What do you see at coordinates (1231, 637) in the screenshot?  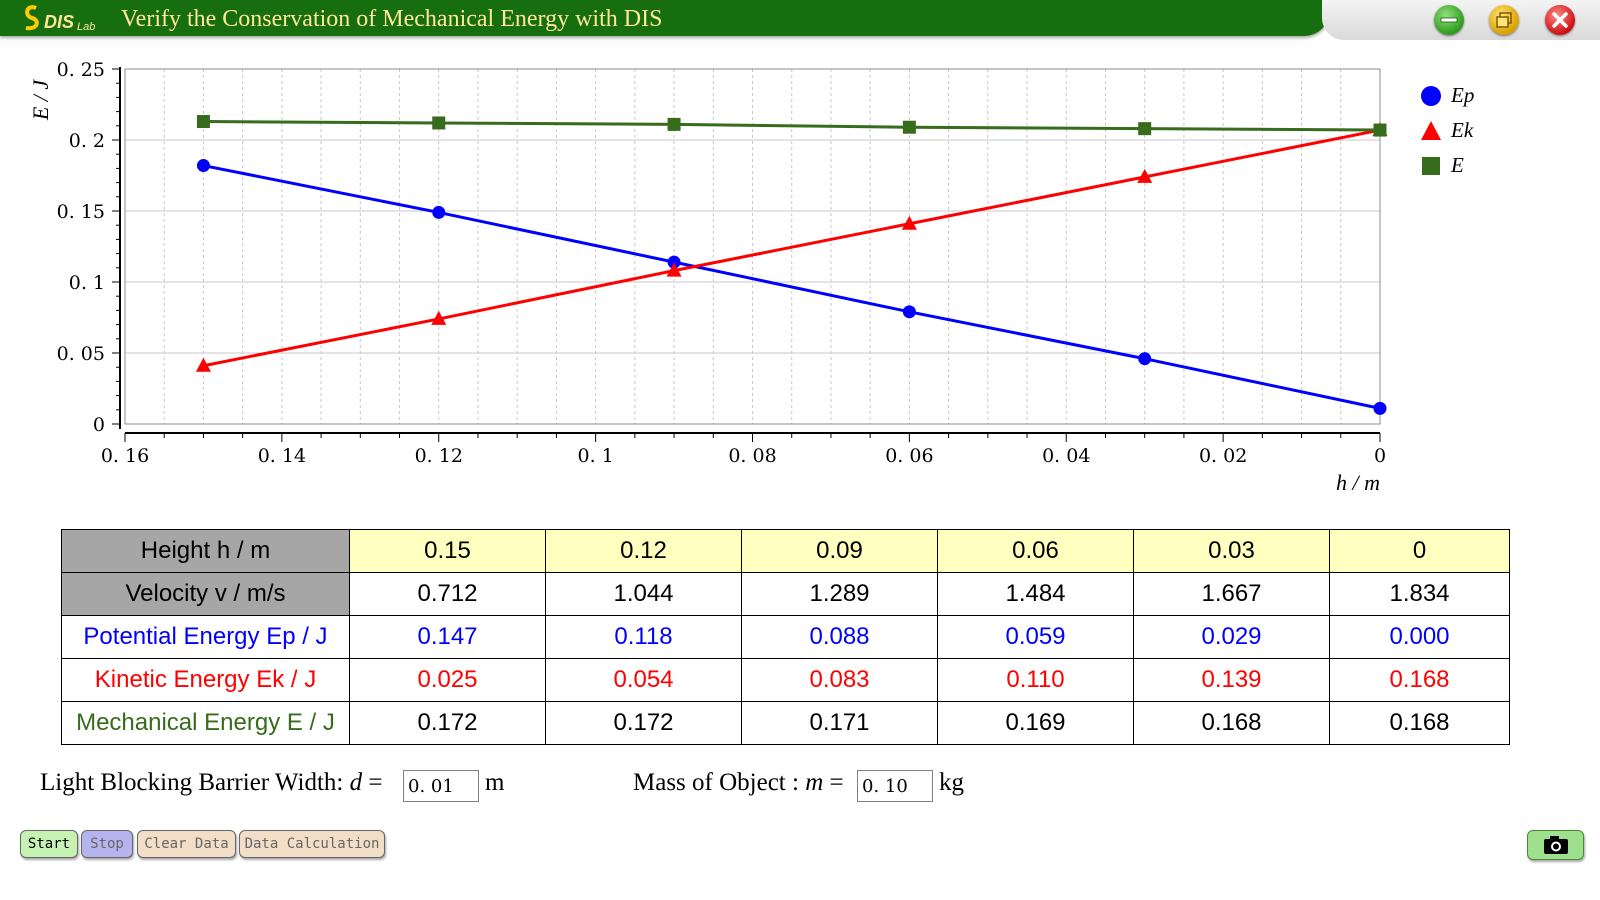 I see `potential-energy-cell: 0.029` at bounding box center [1231, 637].